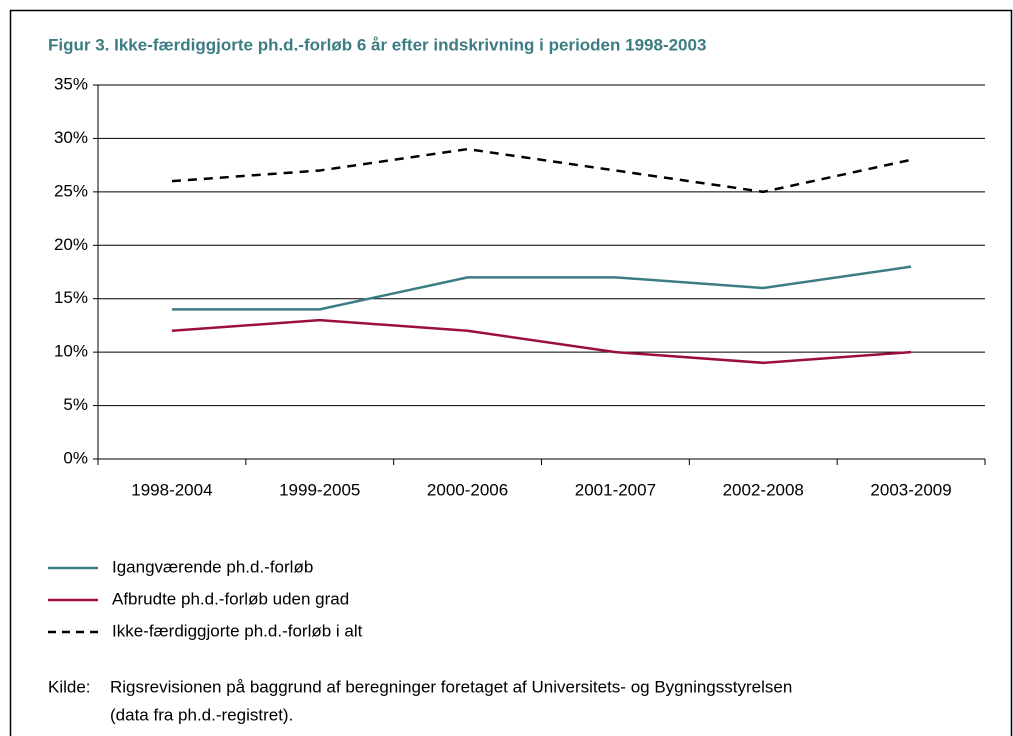 This screenshot has height=736, width=1013. Describe the element at coordinates (71, 137) in the screenshot. I see `y-tick-label: 30%` at that location.